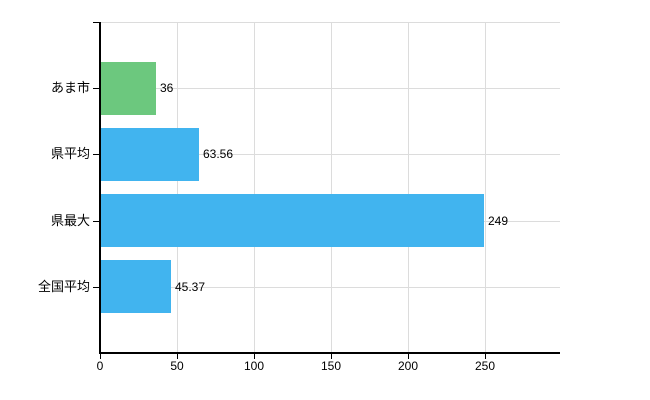 The height and width of the screenshot is (400, 650). I want to click on x-tick-label: 0, so click(100, 366).